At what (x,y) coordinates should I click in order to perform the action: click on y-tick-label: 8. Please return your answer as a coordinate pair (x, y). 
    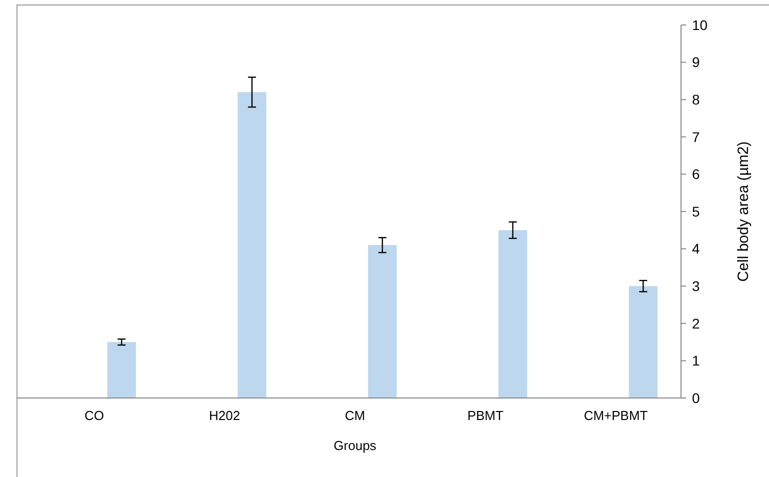
    Looking at the image, I should click on (696, 100).